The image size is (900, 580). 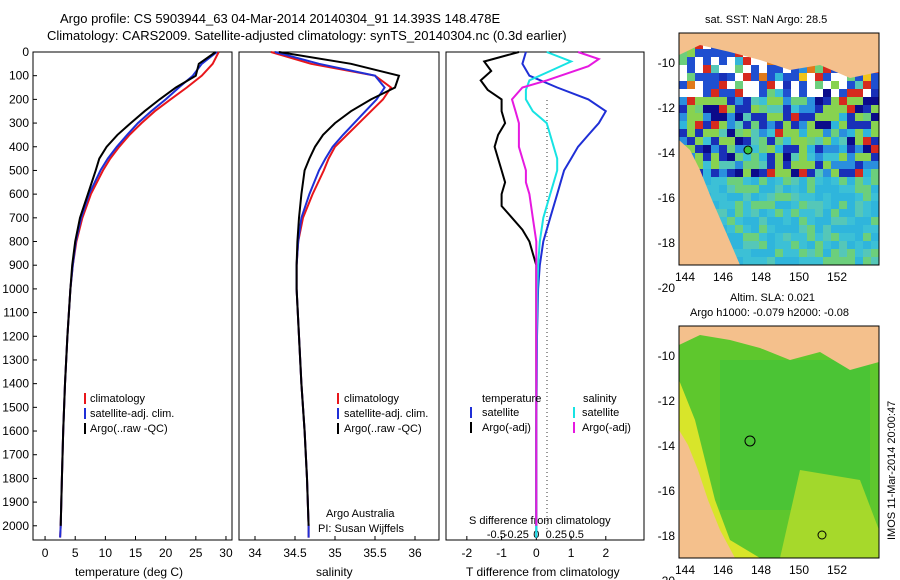 I want to click on y-tick-label: 1700, so click(x=15, y=455).